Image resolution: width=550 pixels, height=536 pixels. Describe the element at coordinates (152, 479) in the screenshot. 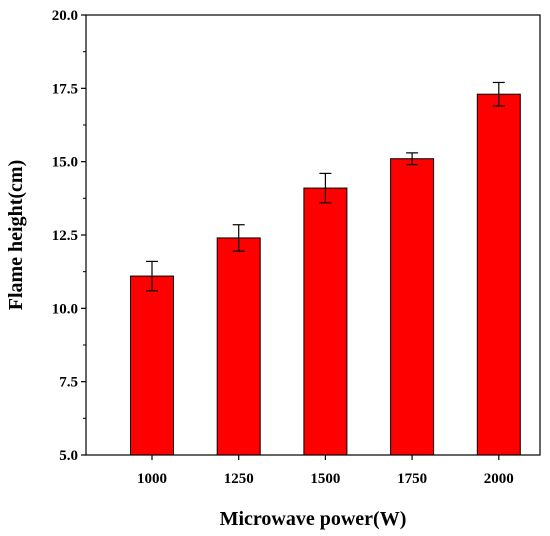

I see `x-tick-label: 1000` at that location.